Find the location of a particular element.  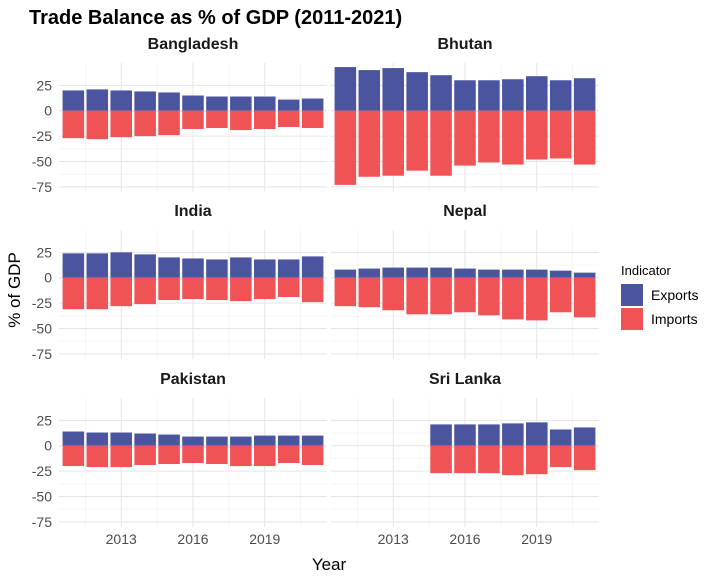

bar-india-exports-2011 is located at coordinates (73, 265).